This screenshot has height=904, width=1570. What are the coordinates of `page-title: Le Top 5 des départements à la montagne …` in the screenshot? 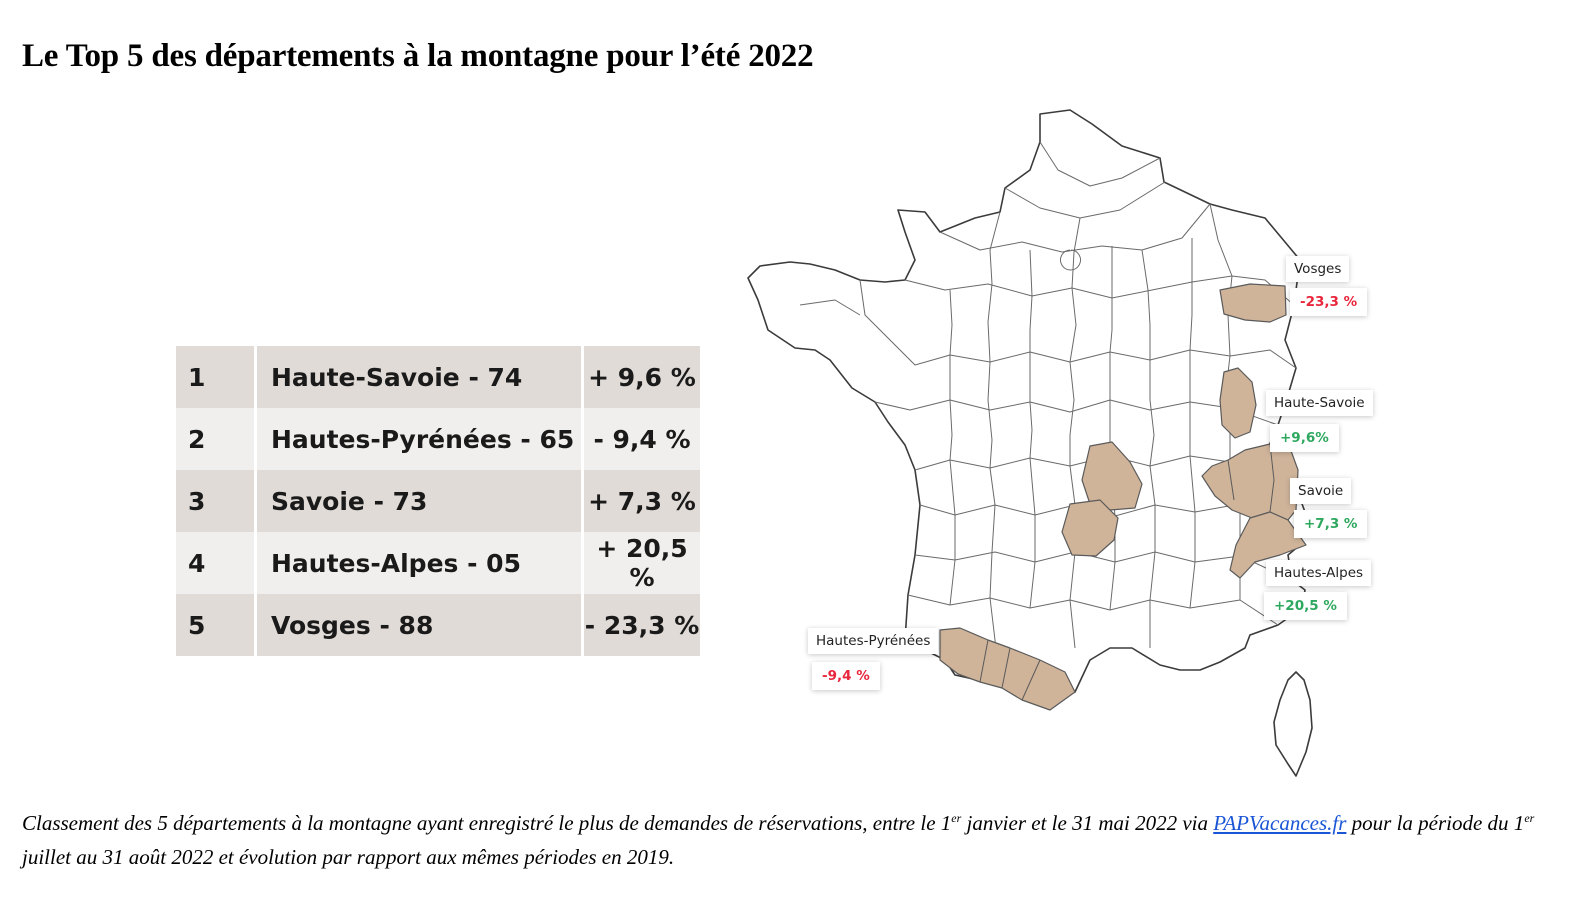 It's located at (418, 56).